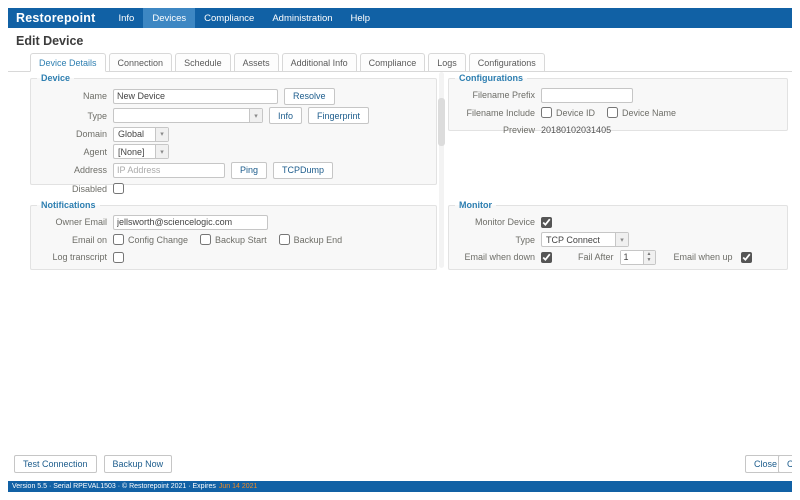  I want to click on backup-start-checkbox, so click(206, 239).